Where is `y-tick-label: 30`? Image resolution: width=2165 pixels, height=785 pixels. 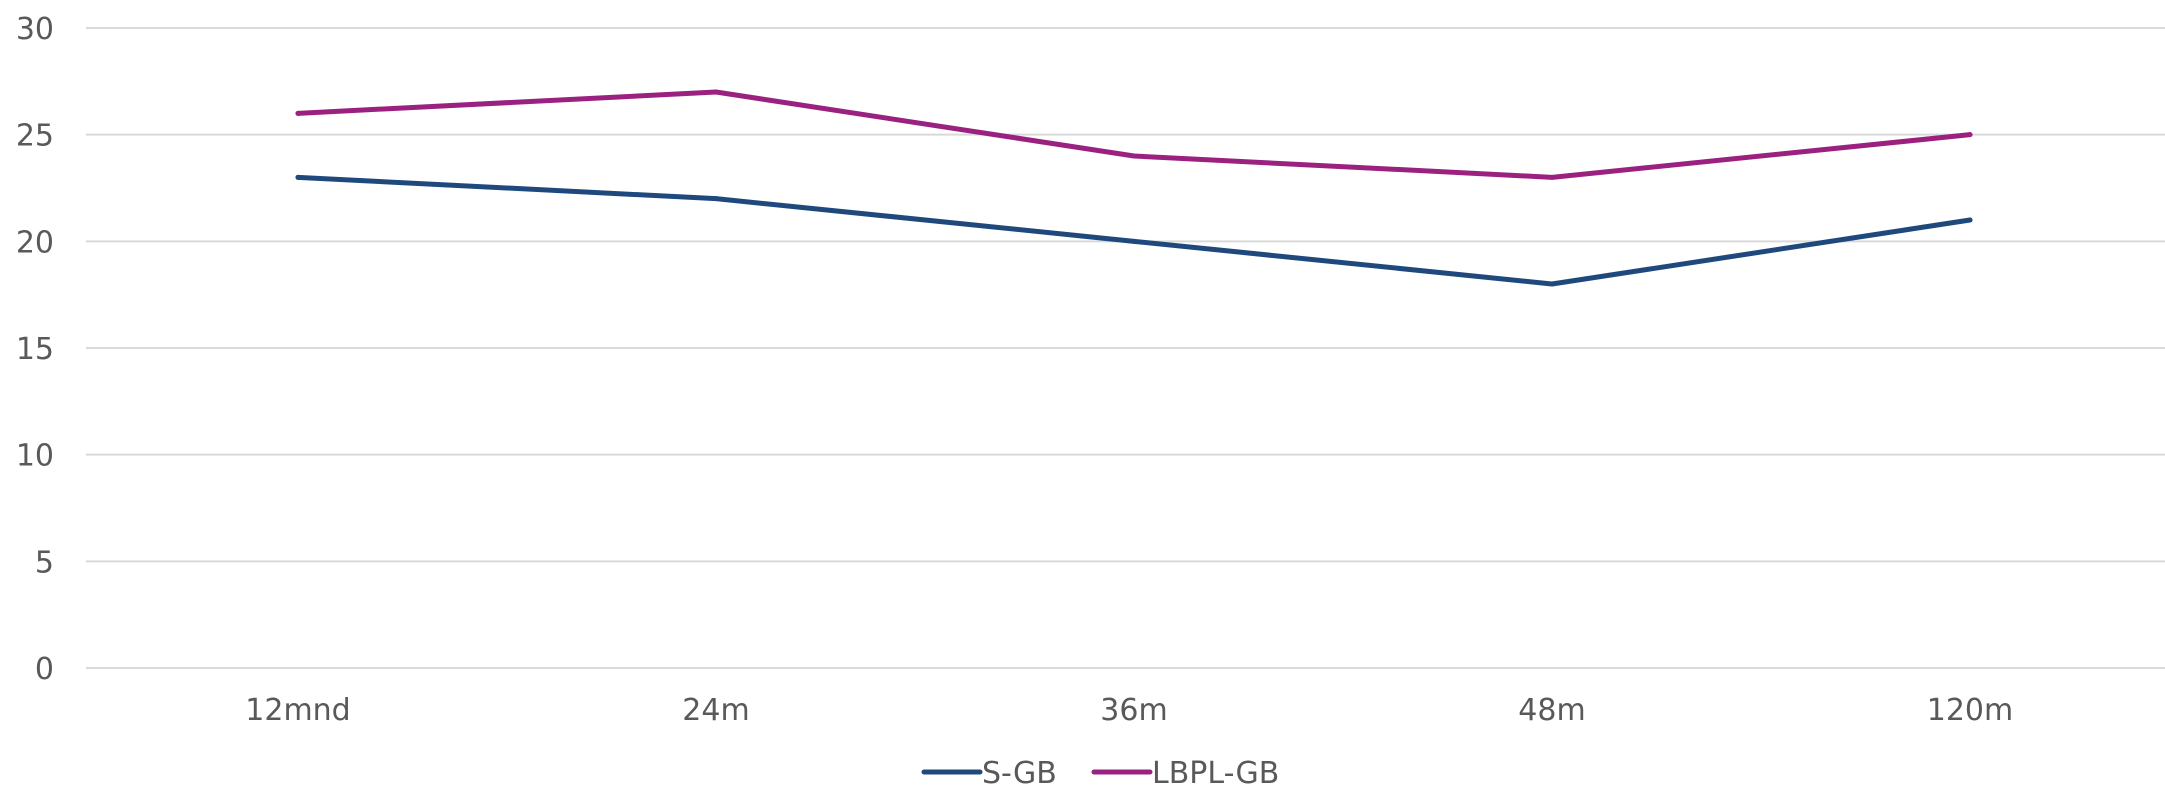
y-tick-label: 30 is located at coordinates (35, 29).